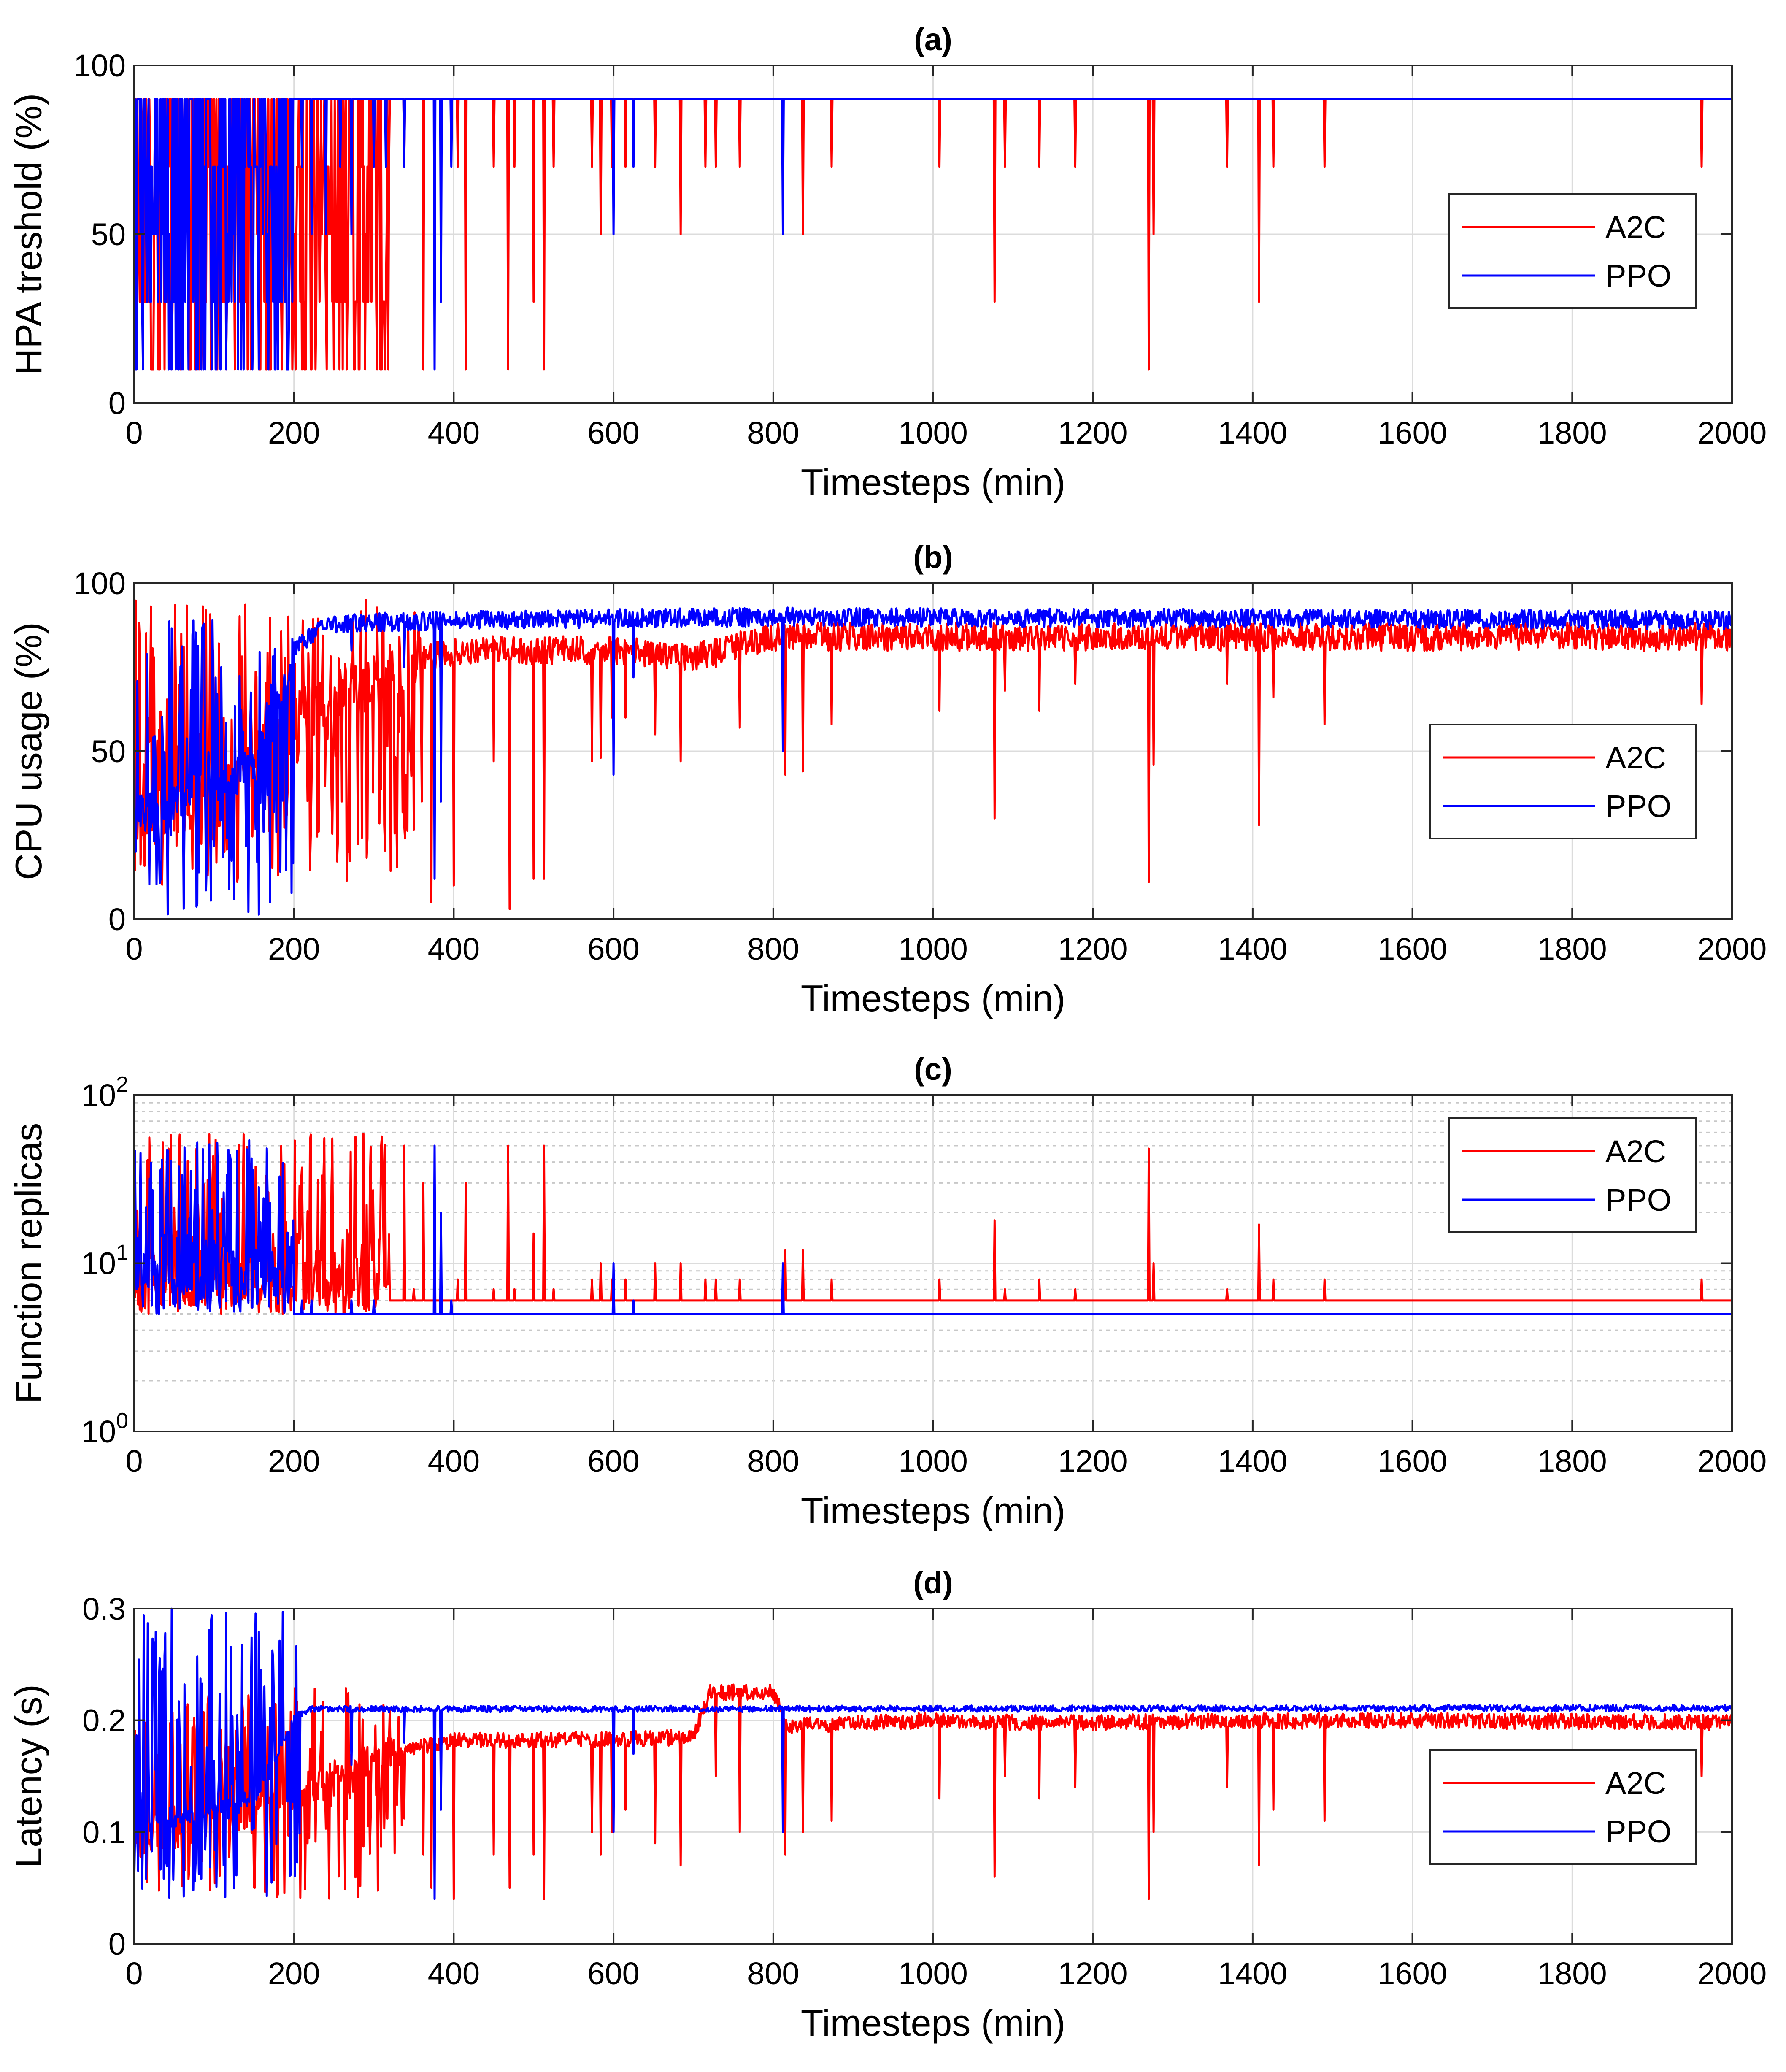 Image resolution: width=1786 pixels, height=2072 pixels. Describe the element at coordinates (29, 1263) in the screenshot. I see `y-axis-label: Function replicas` at that location.